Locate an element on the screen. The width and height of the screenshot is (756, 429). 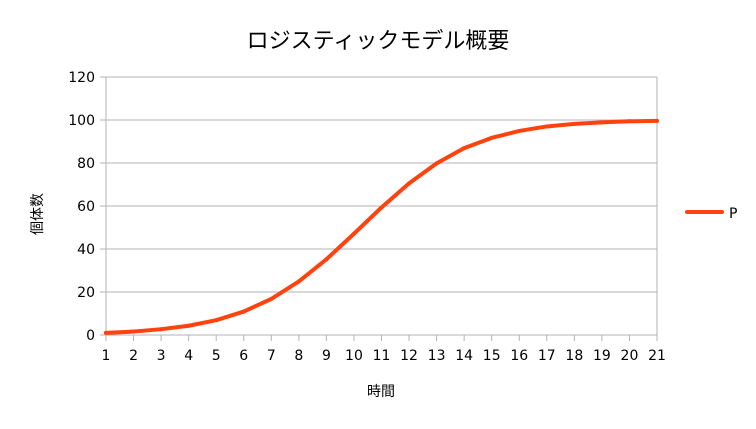
chart-title: ロジスティックモデル概要 is located at coordinates (378, 41).